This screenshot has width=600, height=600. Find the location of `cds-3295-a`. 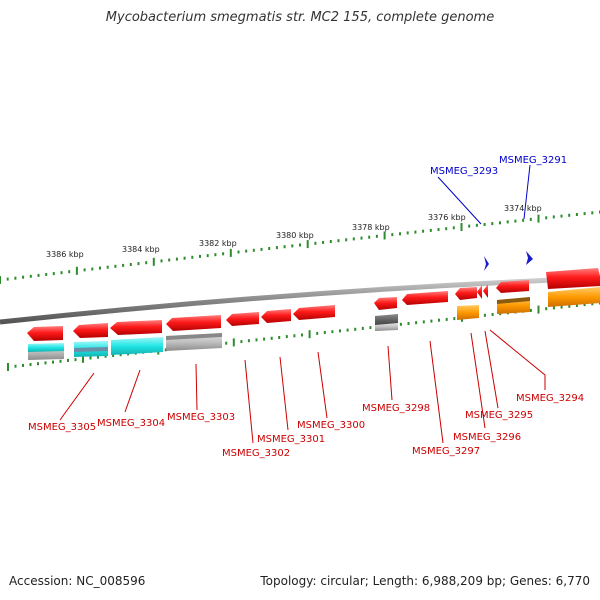

cds-3295-a is located at coordinates (479, 292).